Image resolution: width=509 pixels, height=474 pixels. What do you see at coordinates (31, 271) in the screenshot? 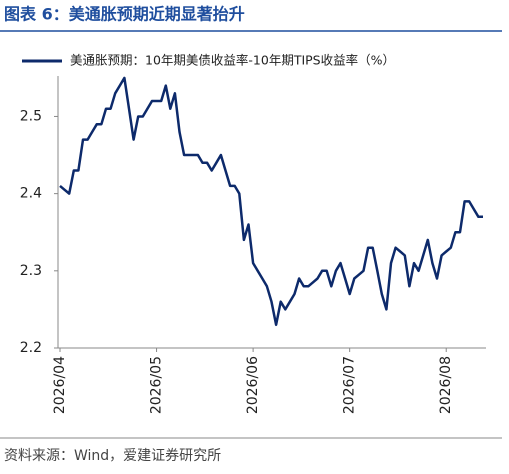
I see `y-tick-label: 2.3` at bounding box center [31, 271].